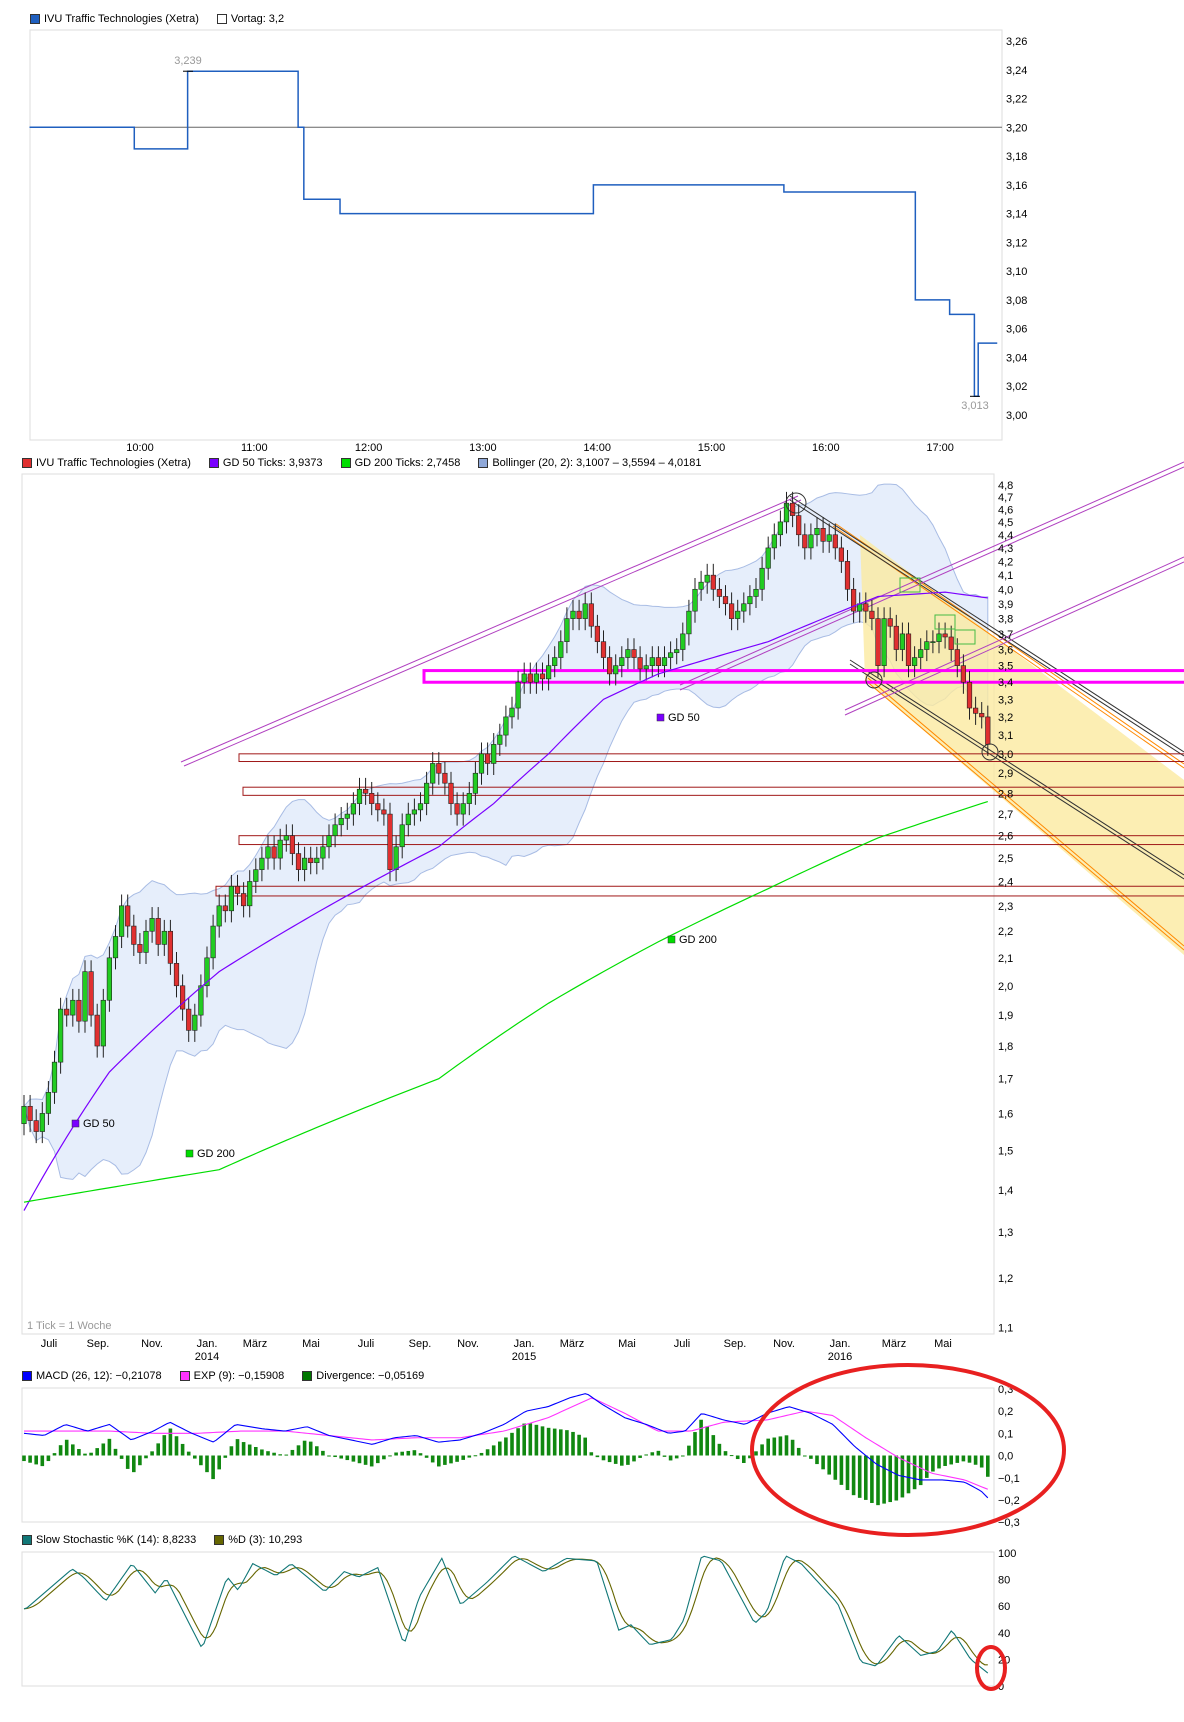 The width and height of the screenshot is (1184, 1722). What do you see at coordinates (49, 1344) in the screenshot?
I see `x-tick-label: Juli` at bounding box center [49, 1344].